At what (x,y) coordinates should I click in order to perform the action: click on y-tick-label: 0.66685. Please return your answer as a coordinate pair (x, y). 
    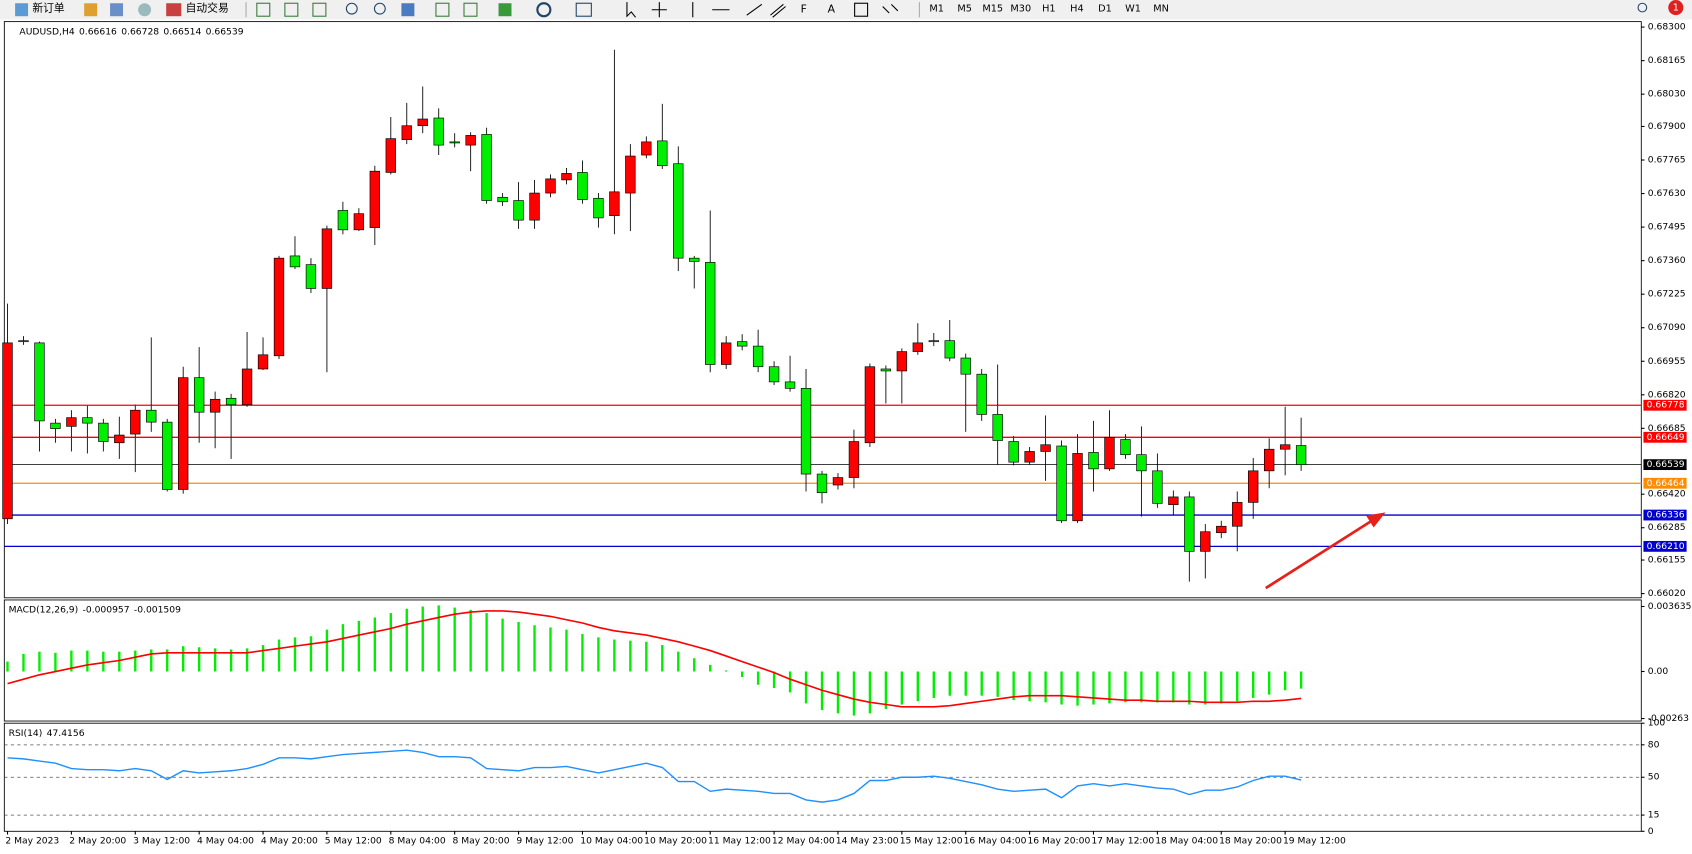
    Looking at the image, I should click on (1667, 428).